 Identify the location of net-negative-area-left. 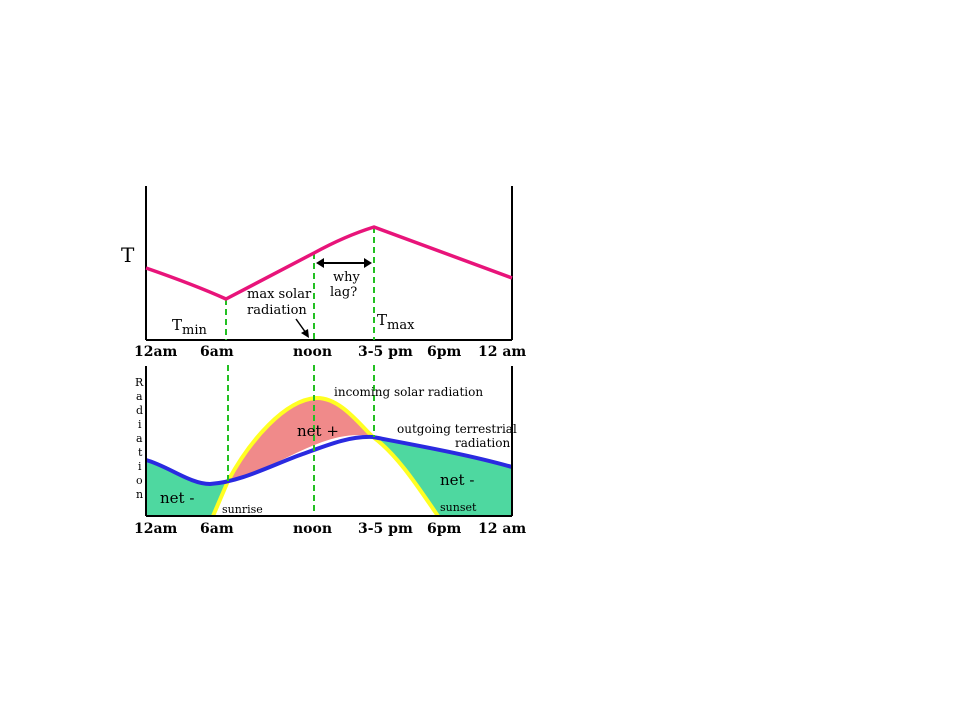
(187, 488).